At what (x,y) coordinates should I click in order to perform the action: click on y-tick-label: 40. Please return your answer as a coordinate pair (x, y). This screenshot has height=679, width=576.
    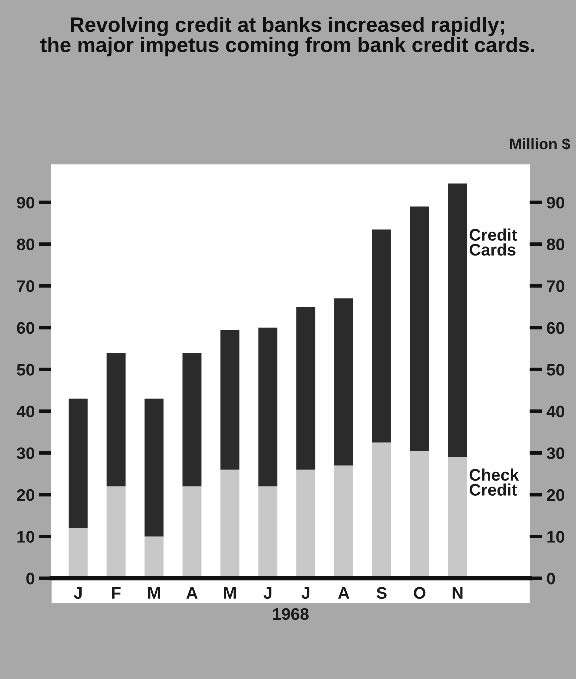
    Looking at the image, I should click on (25, 412).